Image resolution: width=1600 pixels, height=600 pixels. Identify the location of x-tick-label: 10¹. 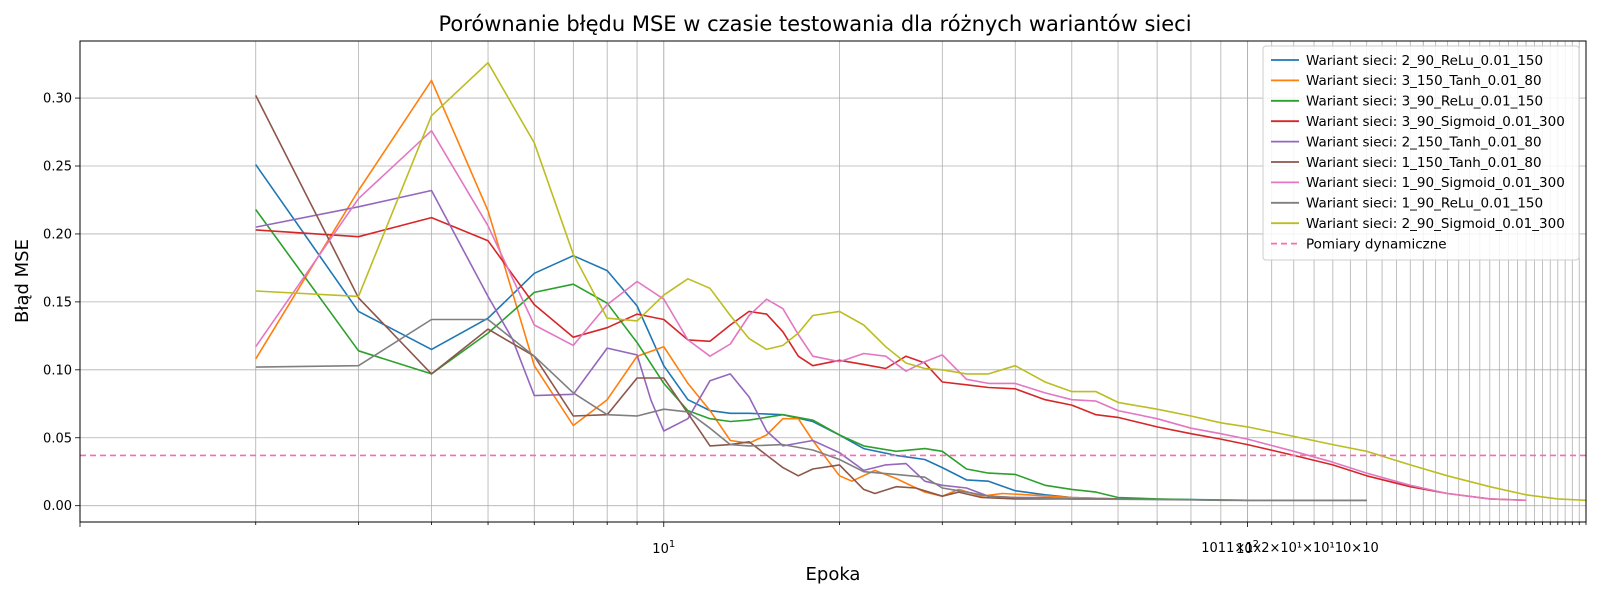
(663, 548).